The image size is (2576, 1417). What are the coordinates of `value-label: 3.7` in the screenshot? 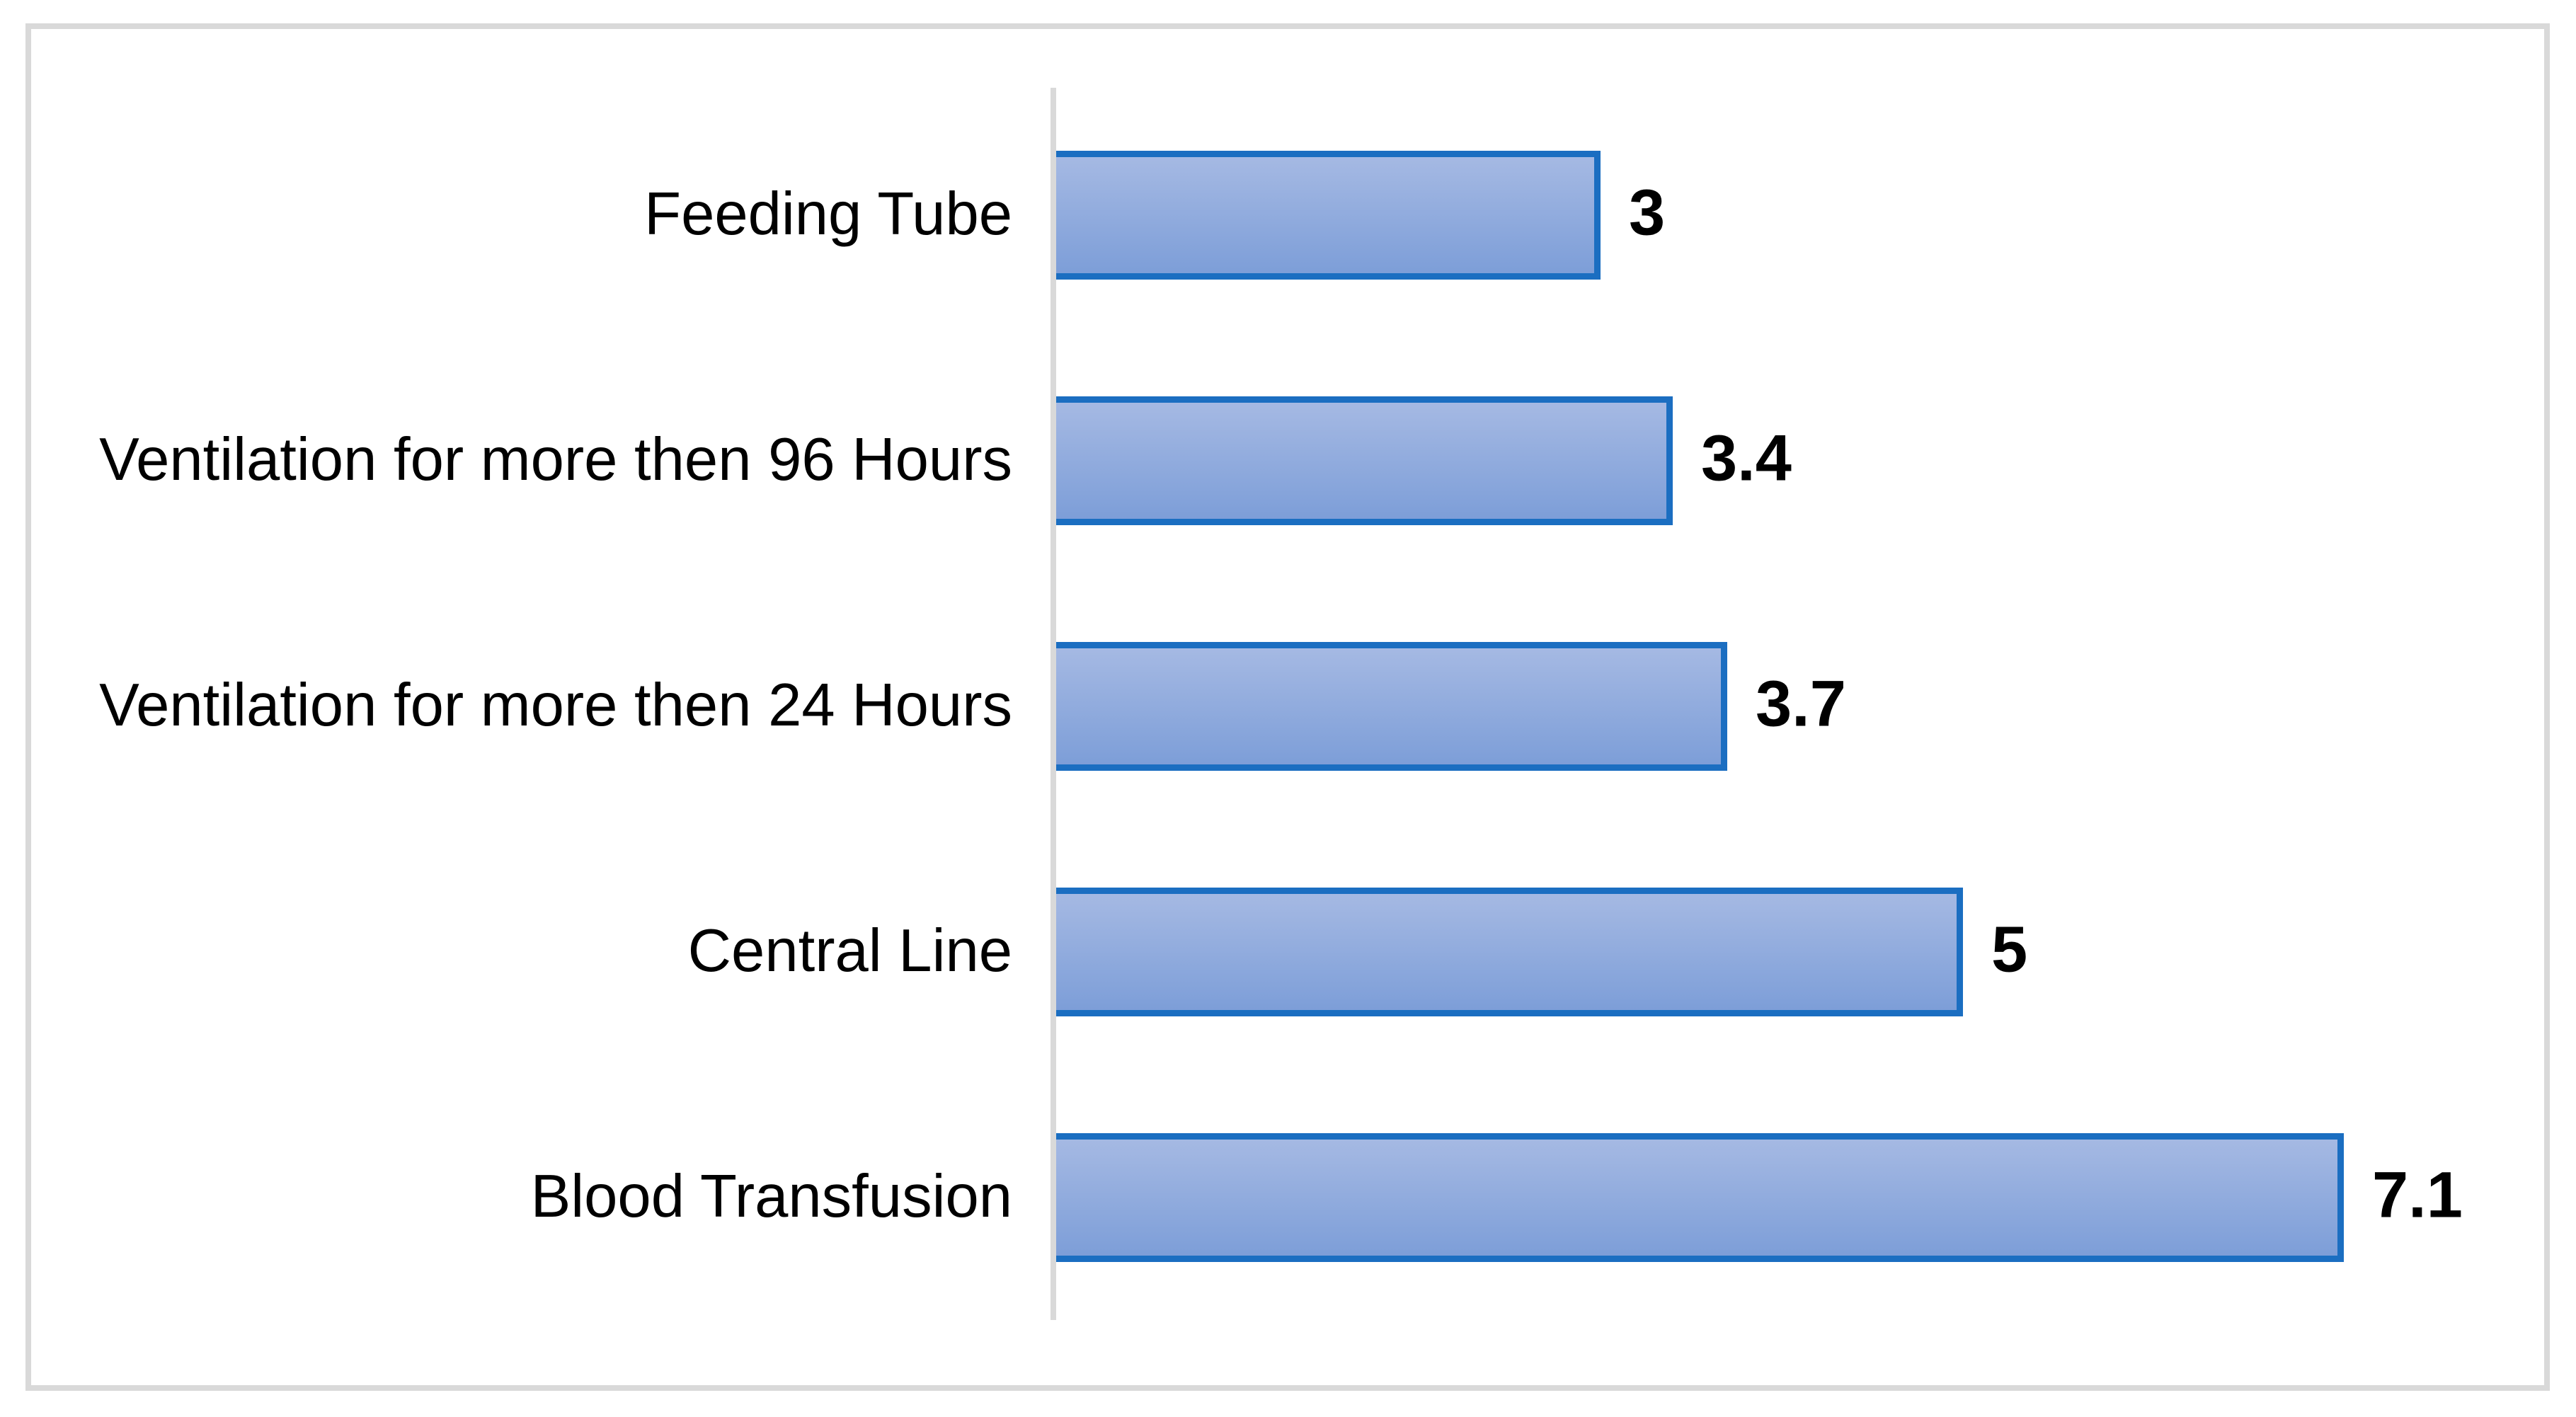 It's located at (1801, 703).